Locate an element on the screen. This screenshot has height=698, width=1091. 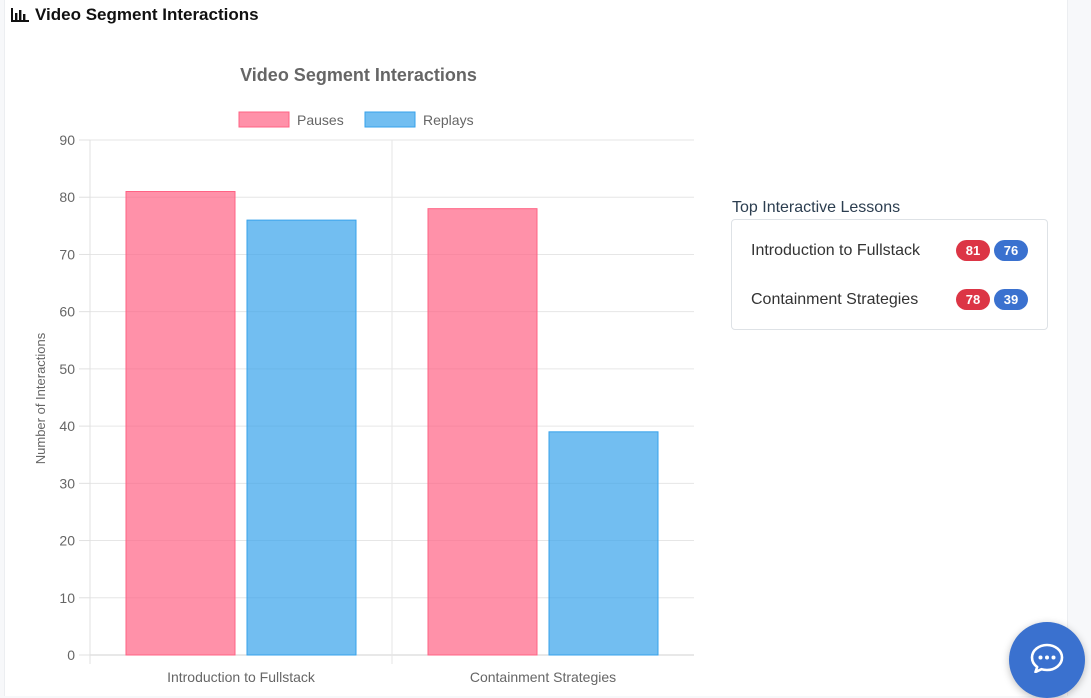
y-axis-label: Number of Interactions is located at coordinates (40, 398).